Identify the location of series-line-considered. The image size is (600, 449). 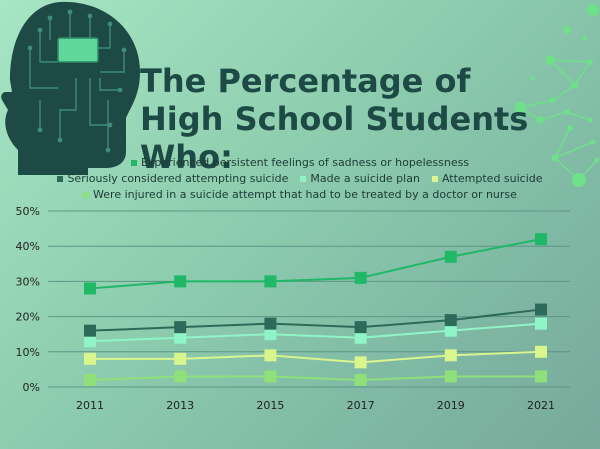
(315, 320).